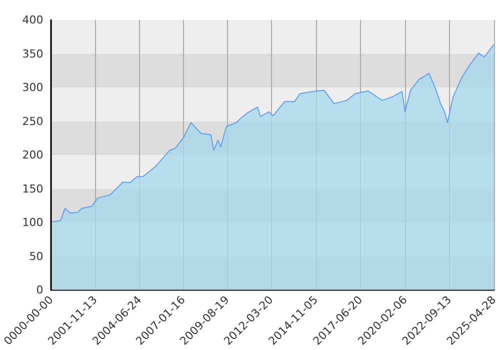  What do you see at coordinates (33, 222) in the screenshot?
I see `y-tick-label: 100` at bounding box center [33, 222].